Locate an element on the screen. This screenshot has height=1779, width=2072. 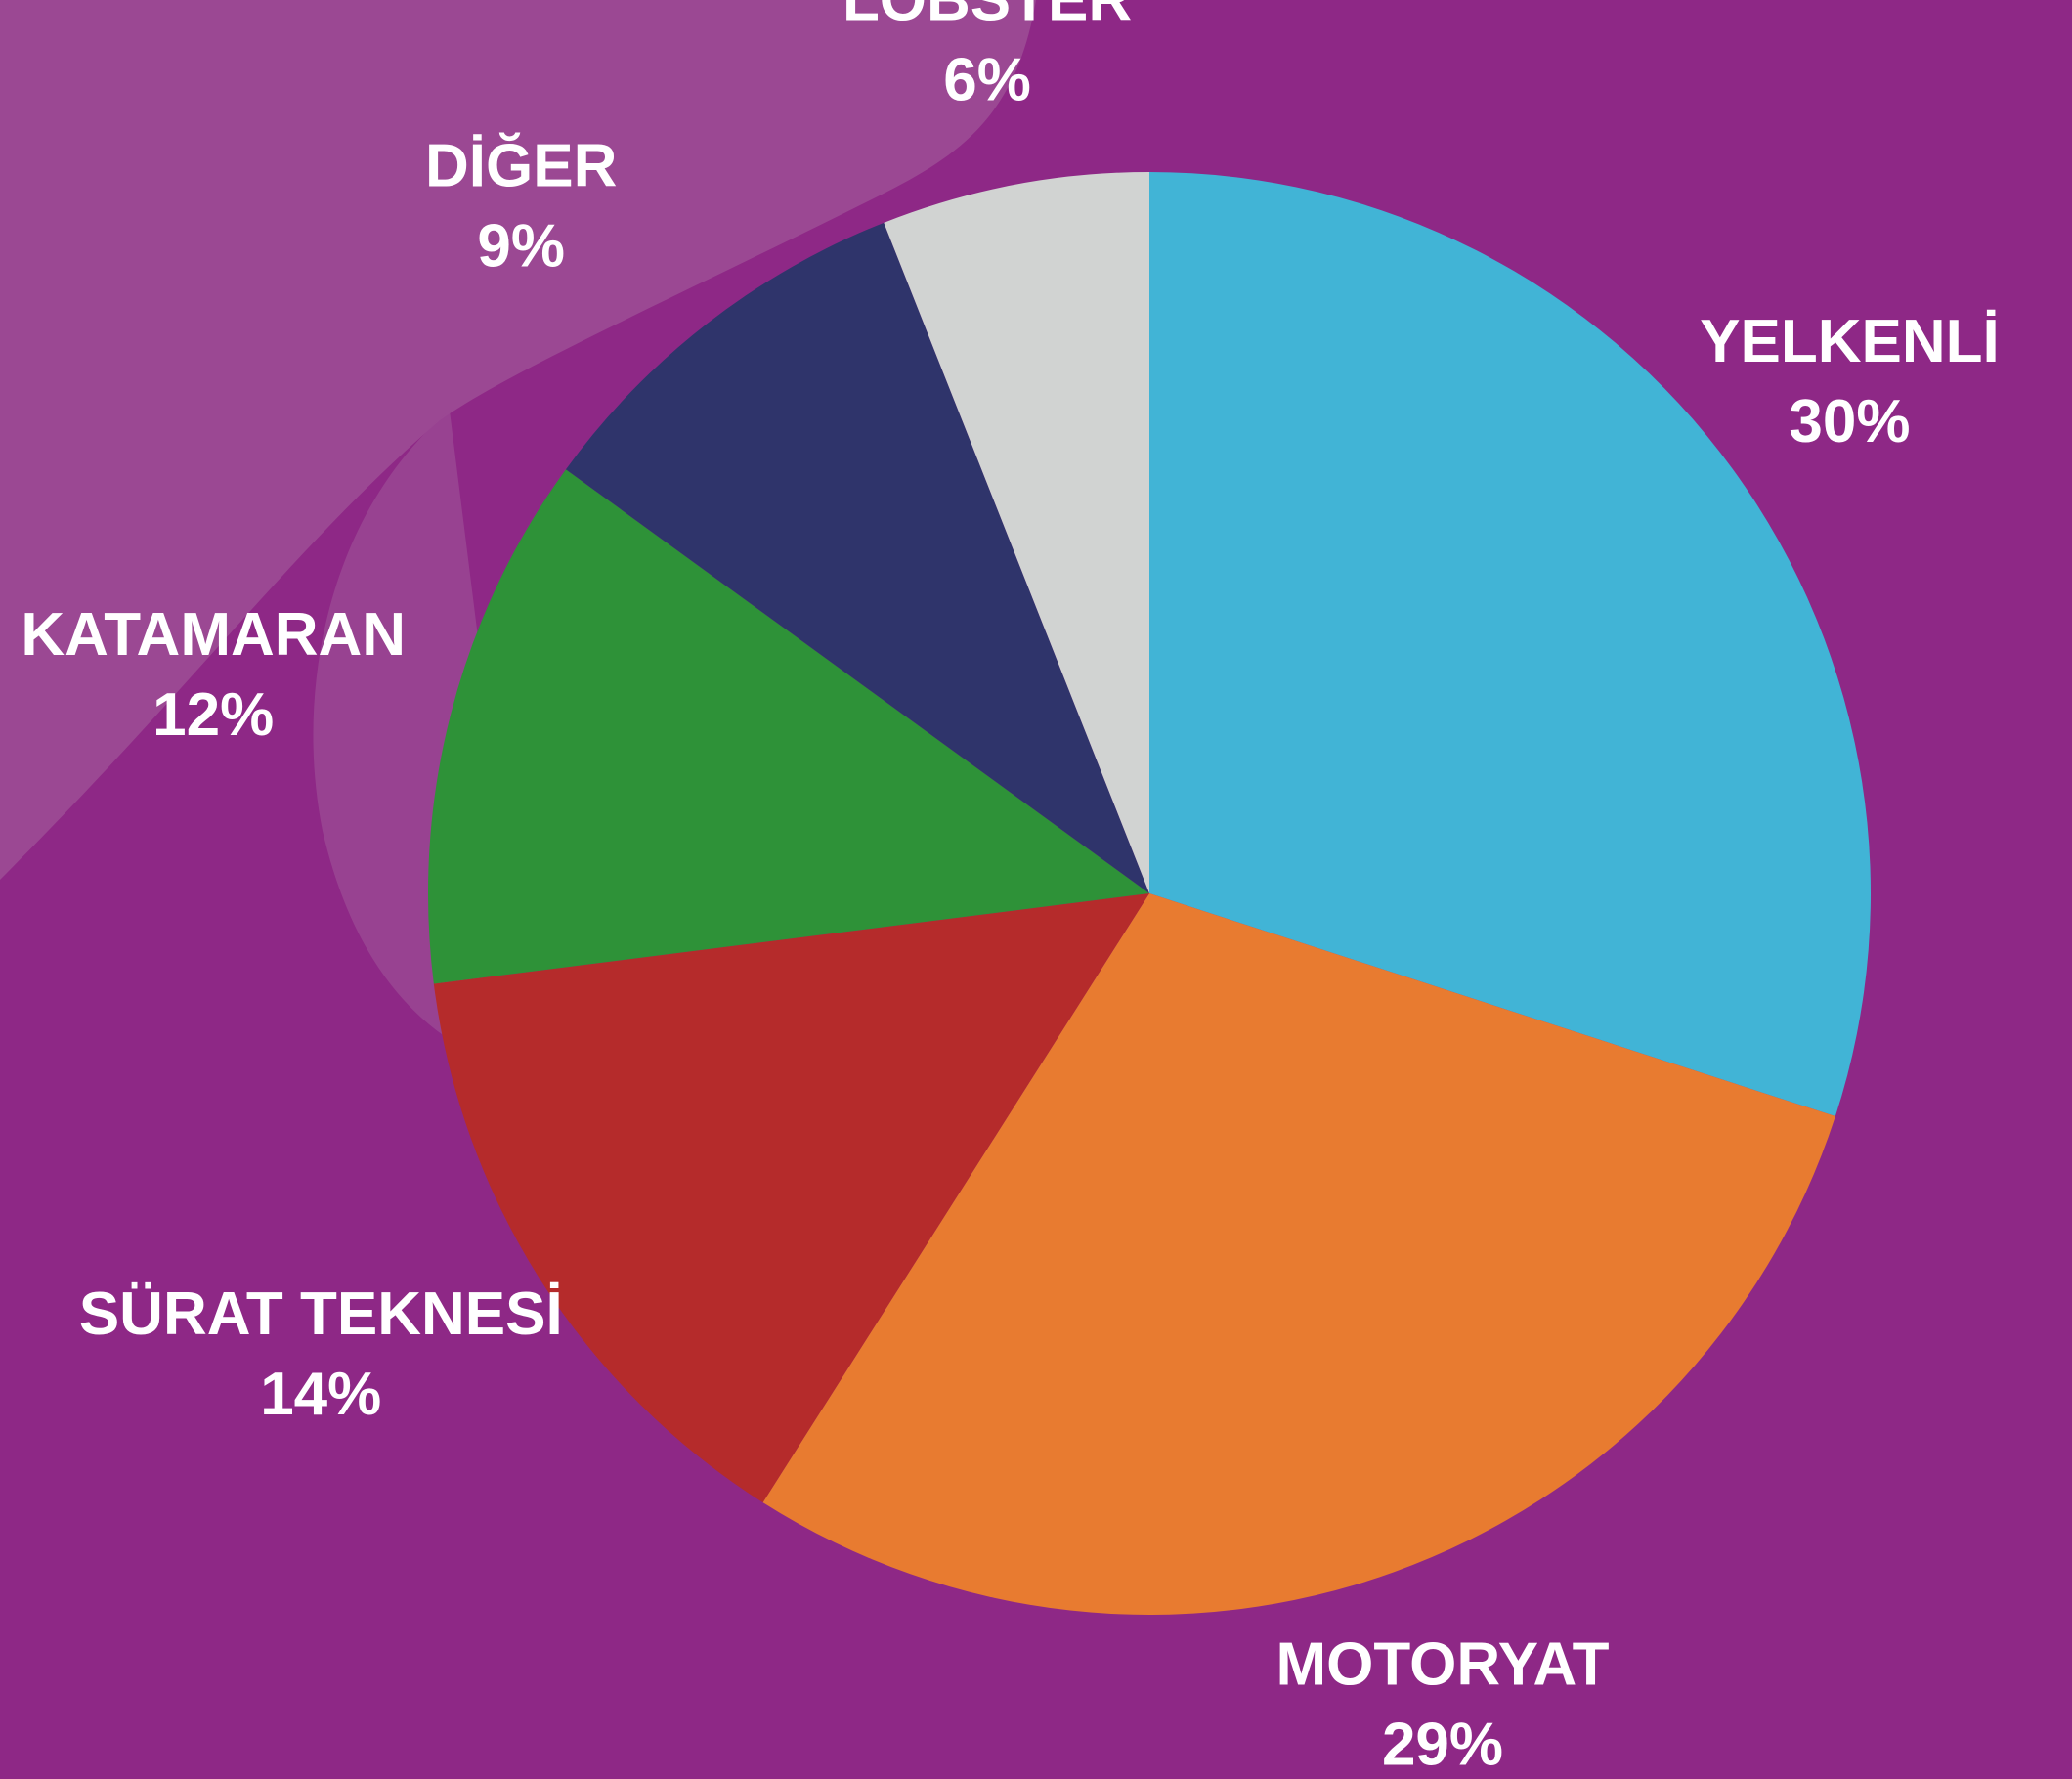
slice-label: KATAMARAN is located at coordinates (213, 635).